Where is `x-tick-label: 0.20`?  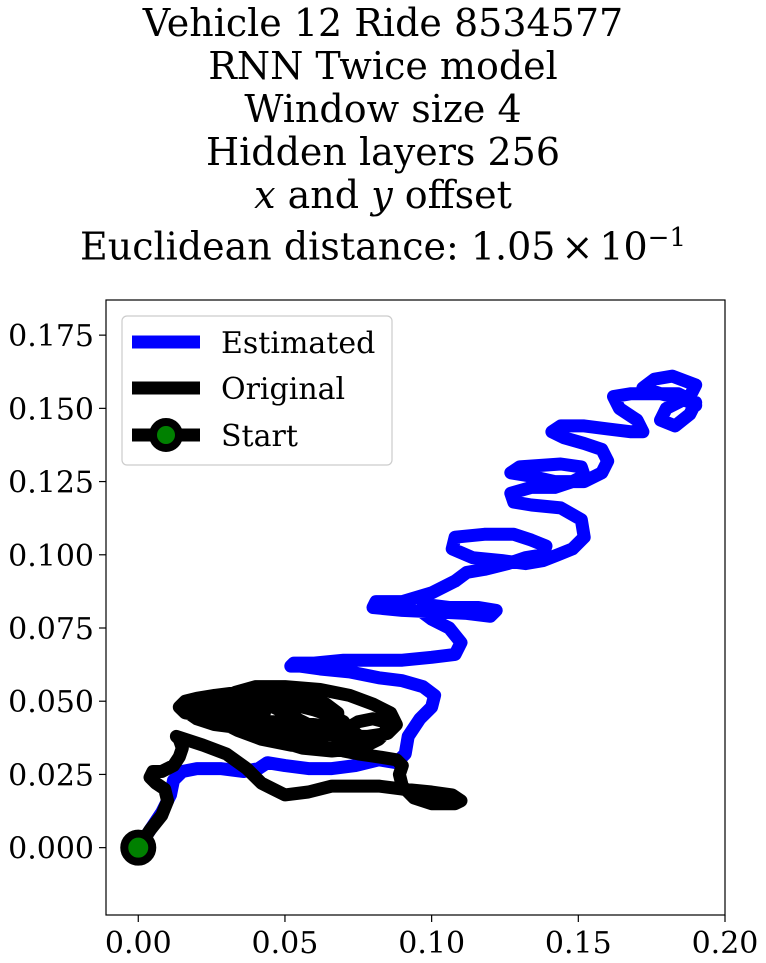
x-tick-label: 0.20 is located at coordinates (725, 943).